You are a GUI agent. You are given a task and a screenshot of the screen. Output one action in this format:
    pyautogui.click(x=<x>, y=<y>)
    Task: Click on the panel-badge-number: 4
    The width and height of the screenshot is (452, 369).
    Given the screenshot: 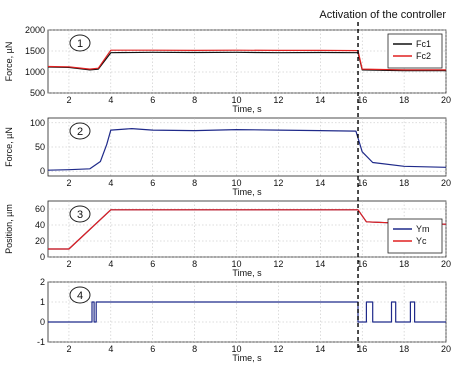 What is the action you would take?
    pyautogui.click(x=80, y=296)
    